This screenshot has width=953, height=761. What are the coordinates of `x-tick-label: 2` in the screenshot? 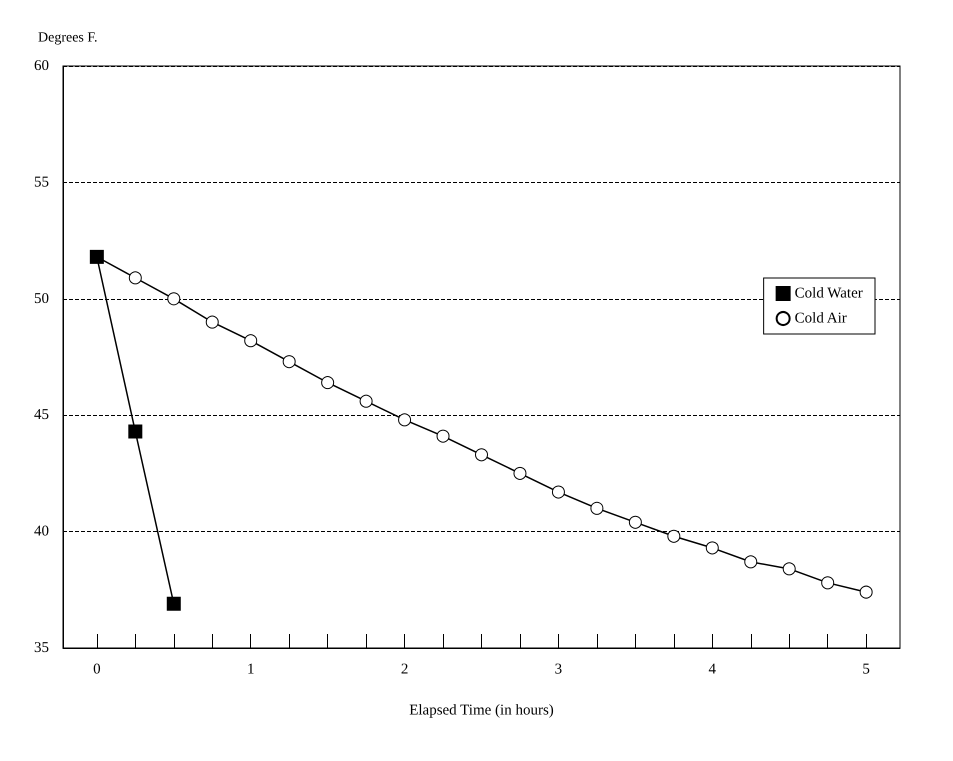 It's located at (404, 670).